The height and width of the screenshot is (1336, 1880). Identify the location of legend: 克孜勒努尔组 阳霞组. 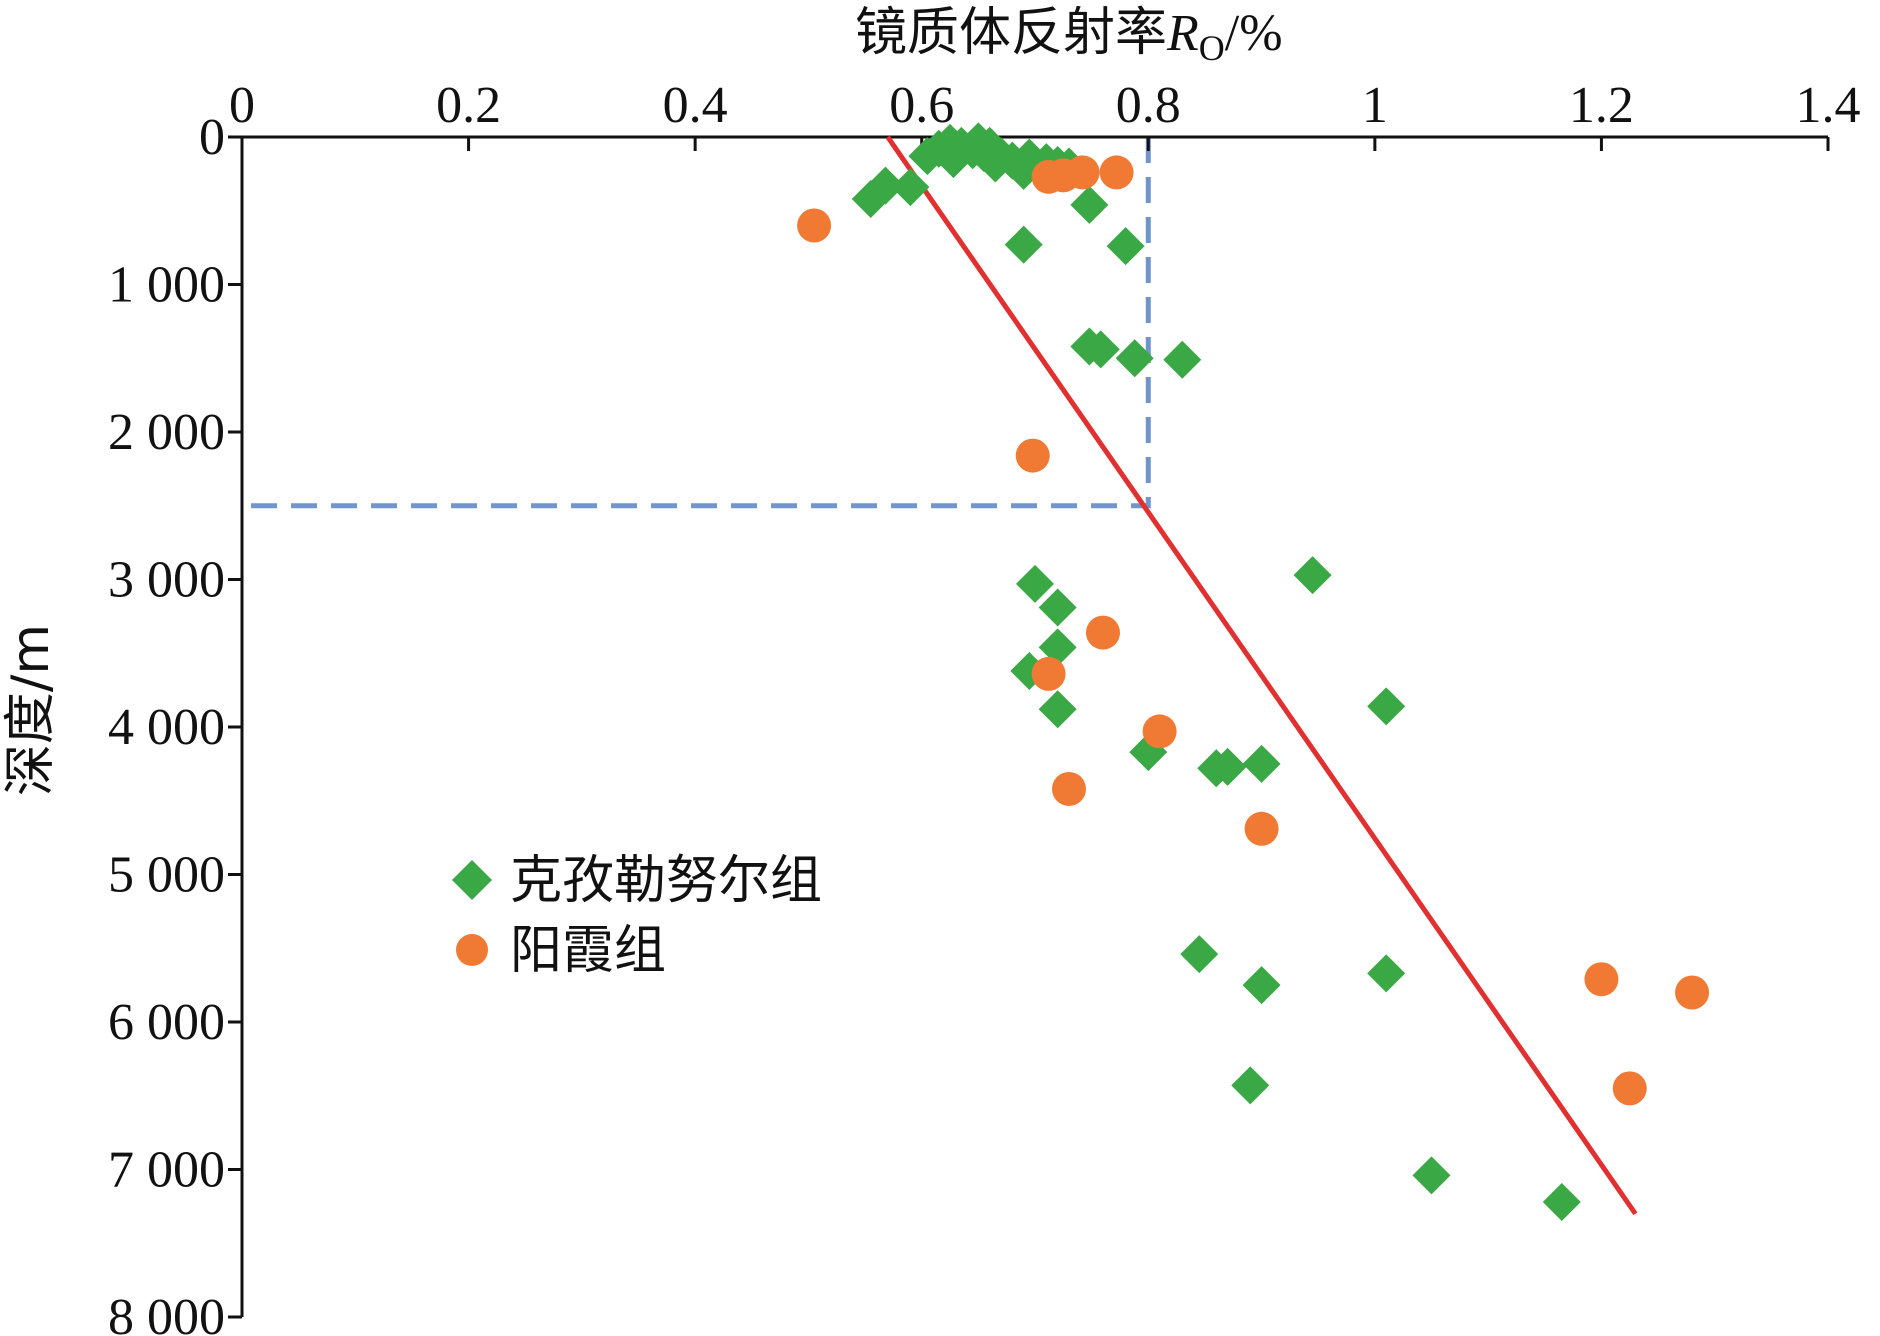
(637, 916).